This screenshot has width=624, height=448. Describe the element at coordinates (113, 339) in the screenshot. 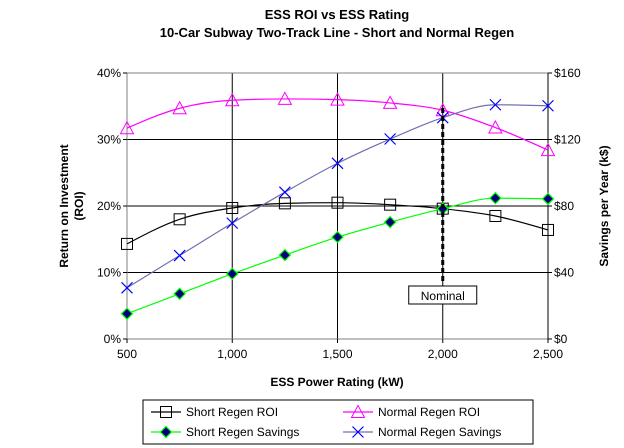

I see `y-tick-label: 0%` at that location.